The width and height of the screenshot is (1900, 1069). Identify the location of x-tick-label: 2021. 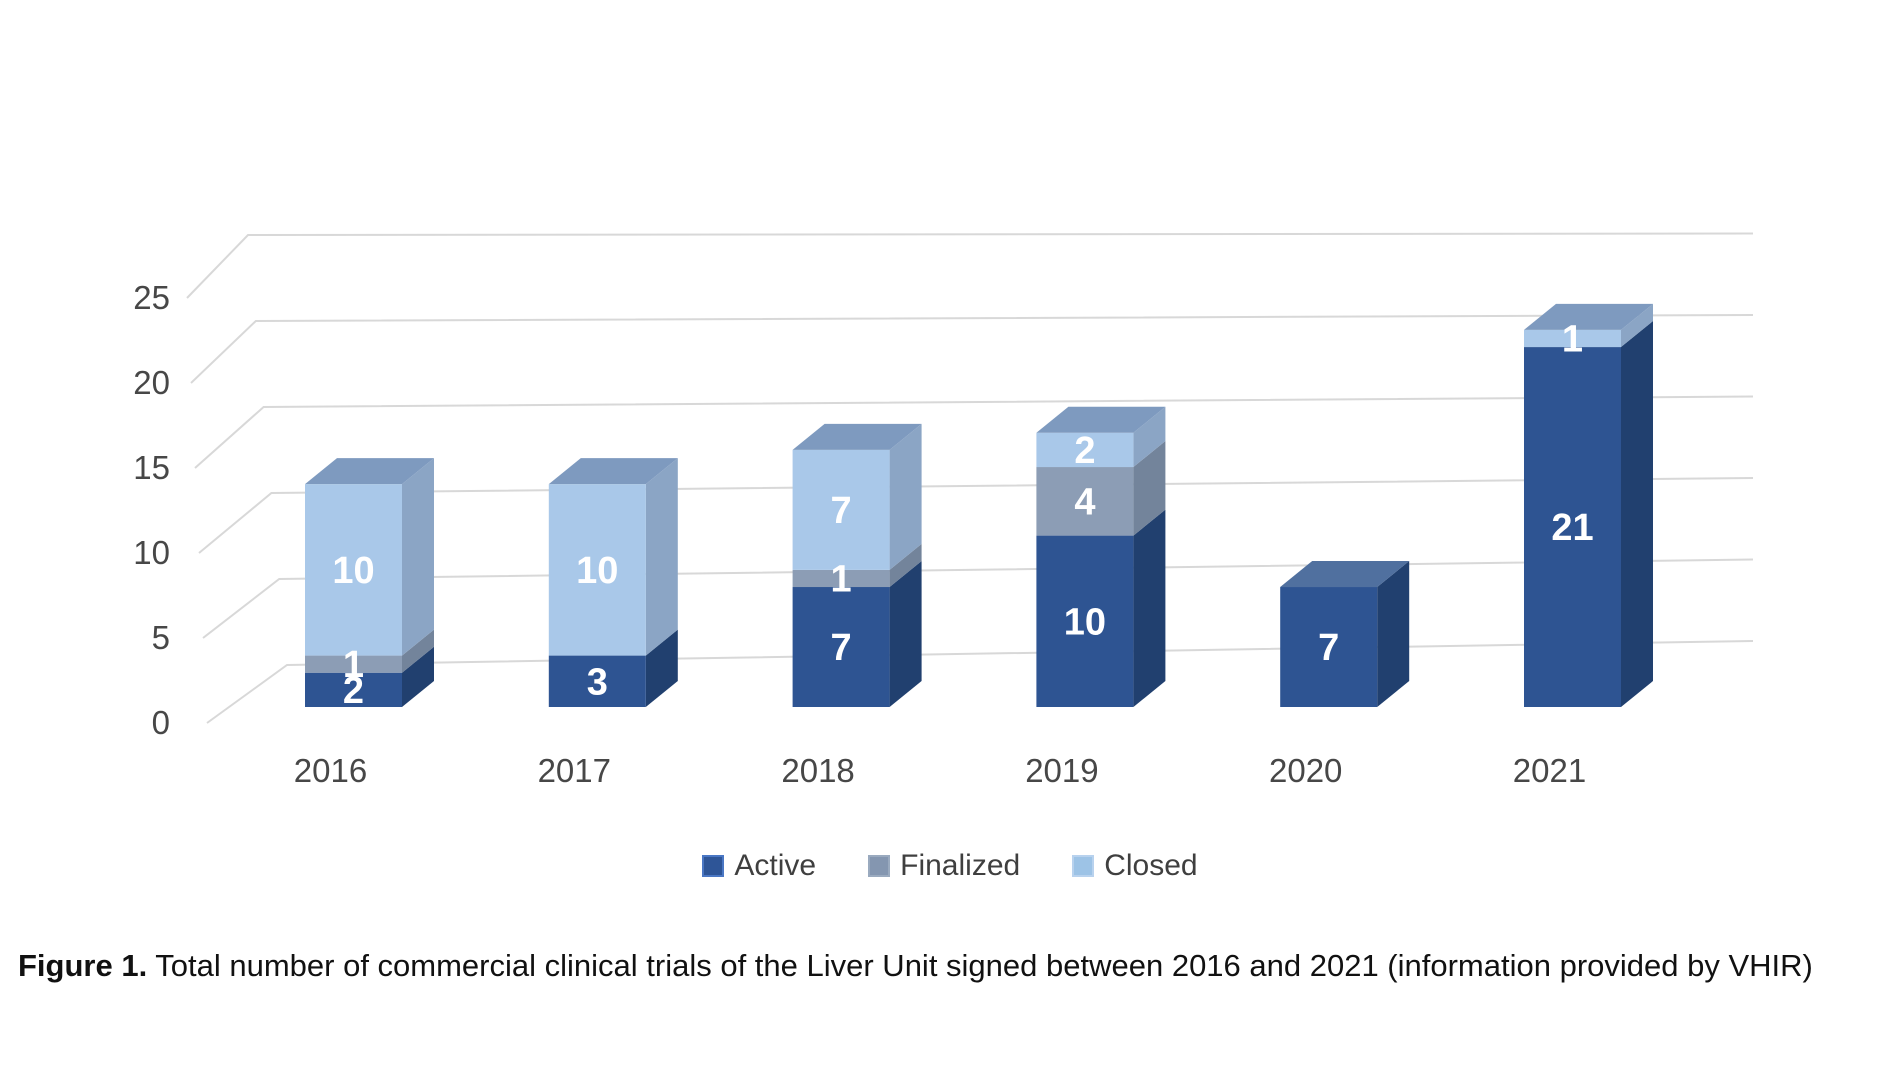
(1549, 770).